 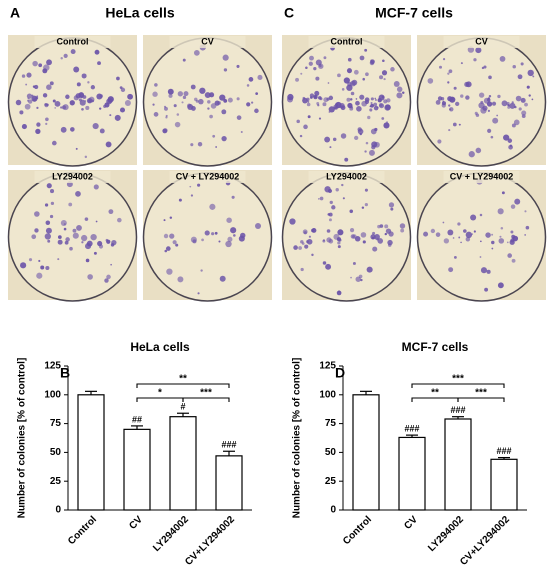 What do you see at coordinates (56, 423) in the screenshot?
I see `y-tick-label: 75` at bounding box center [56, 423].